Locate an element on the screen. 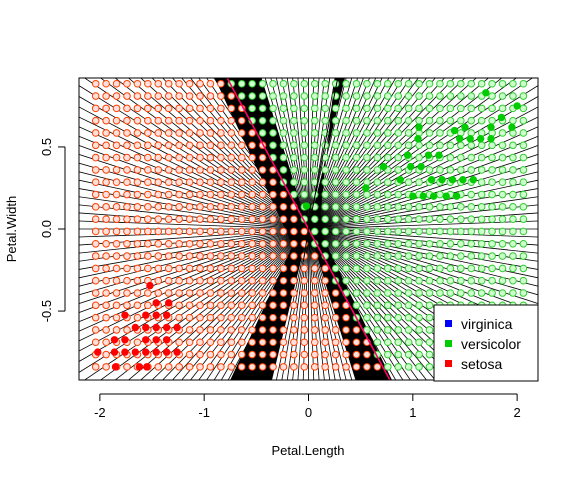  decision-boundary is located at coordinates (305, 245).